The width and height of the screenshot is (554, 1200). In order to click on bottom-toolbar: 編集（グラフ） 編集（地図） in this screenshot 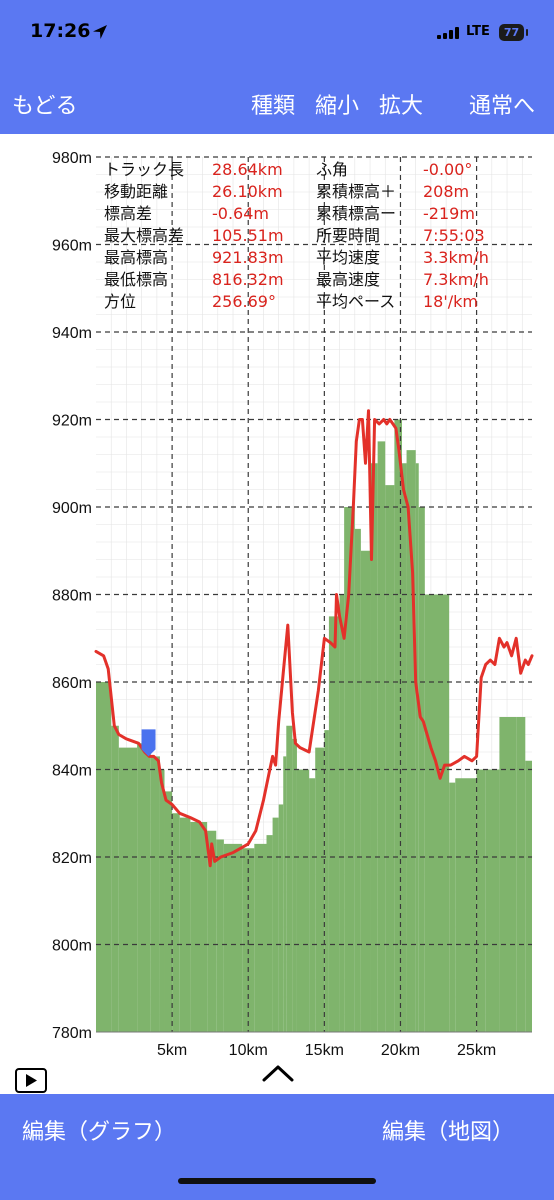, I will do `click(277, 1147)`.